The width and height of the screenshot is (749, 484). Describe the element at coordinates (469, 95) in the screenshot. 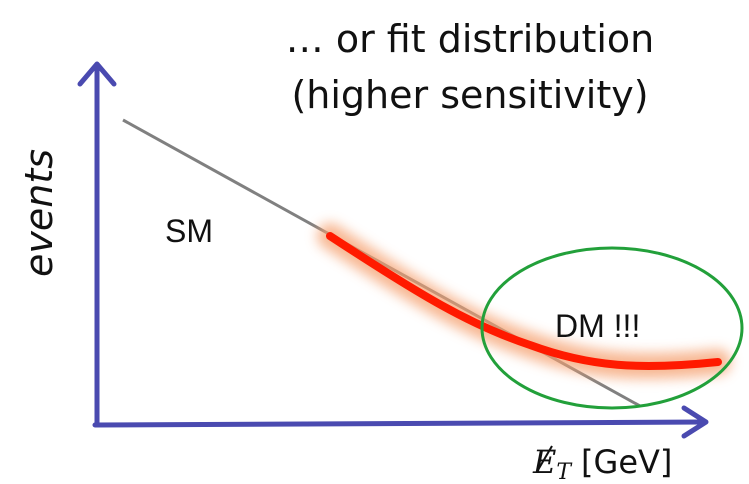

I see `title-line-2: (higher sensitivity)` at that location.